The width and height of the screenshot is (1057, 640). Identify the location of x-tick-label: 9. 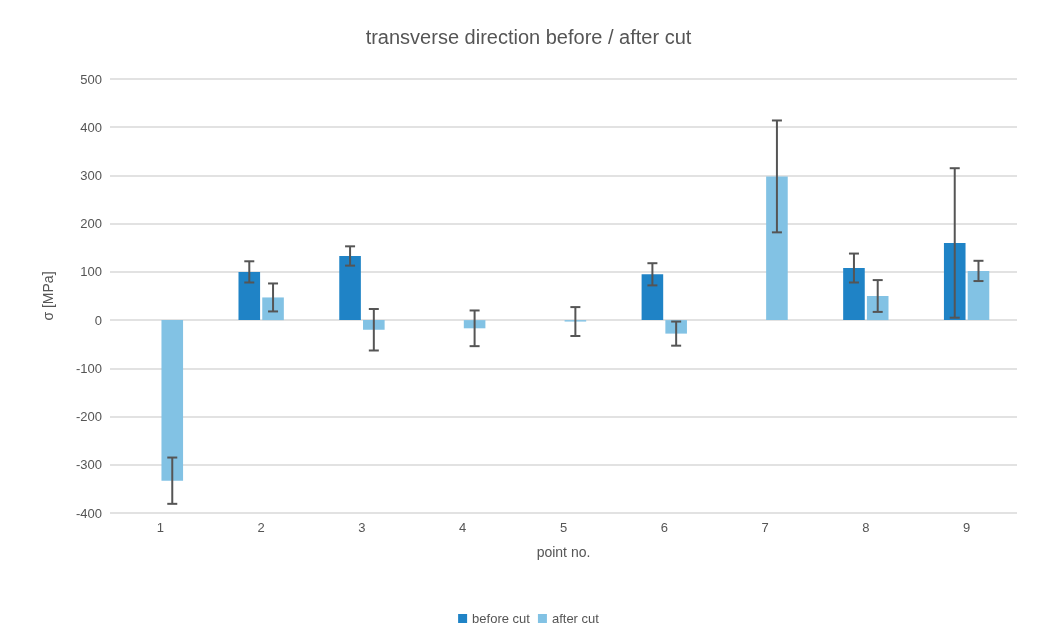
(966, 527).